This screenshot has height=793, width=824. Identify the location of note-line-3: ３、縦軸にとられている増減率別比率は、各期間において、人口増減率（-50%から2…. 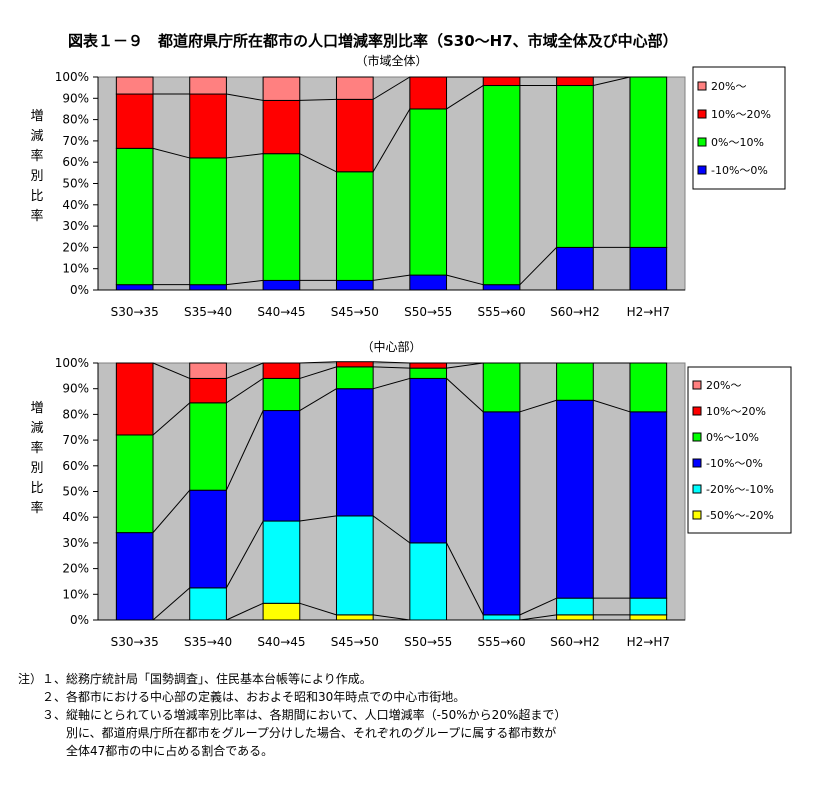
(292, 715).